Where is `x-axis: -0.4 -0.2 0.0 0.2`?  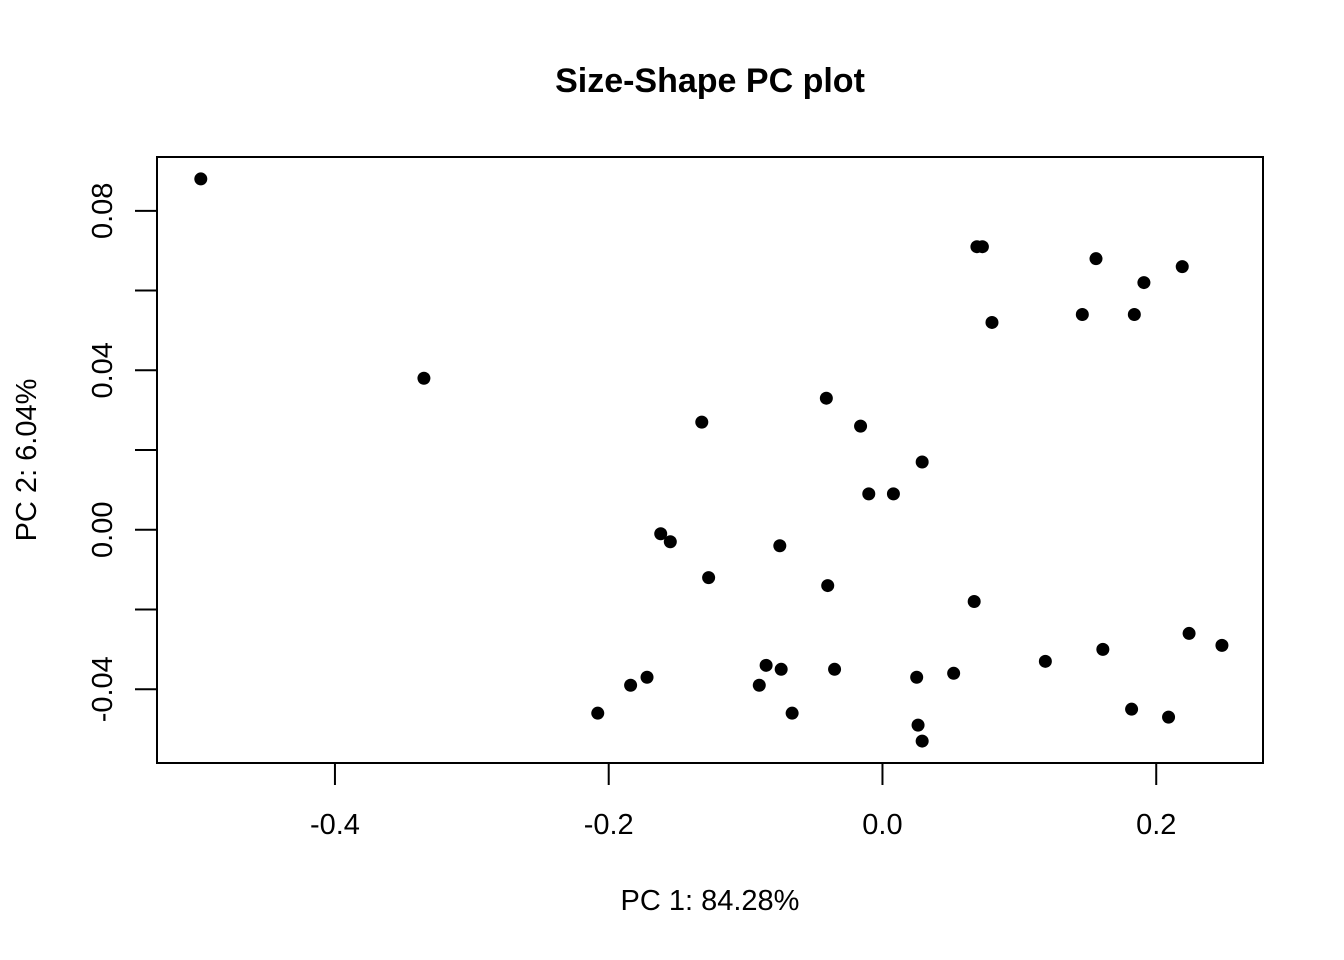 x-axis: -0.4 -0.2 0.0 0.2 is located at coordinates (743, 802).